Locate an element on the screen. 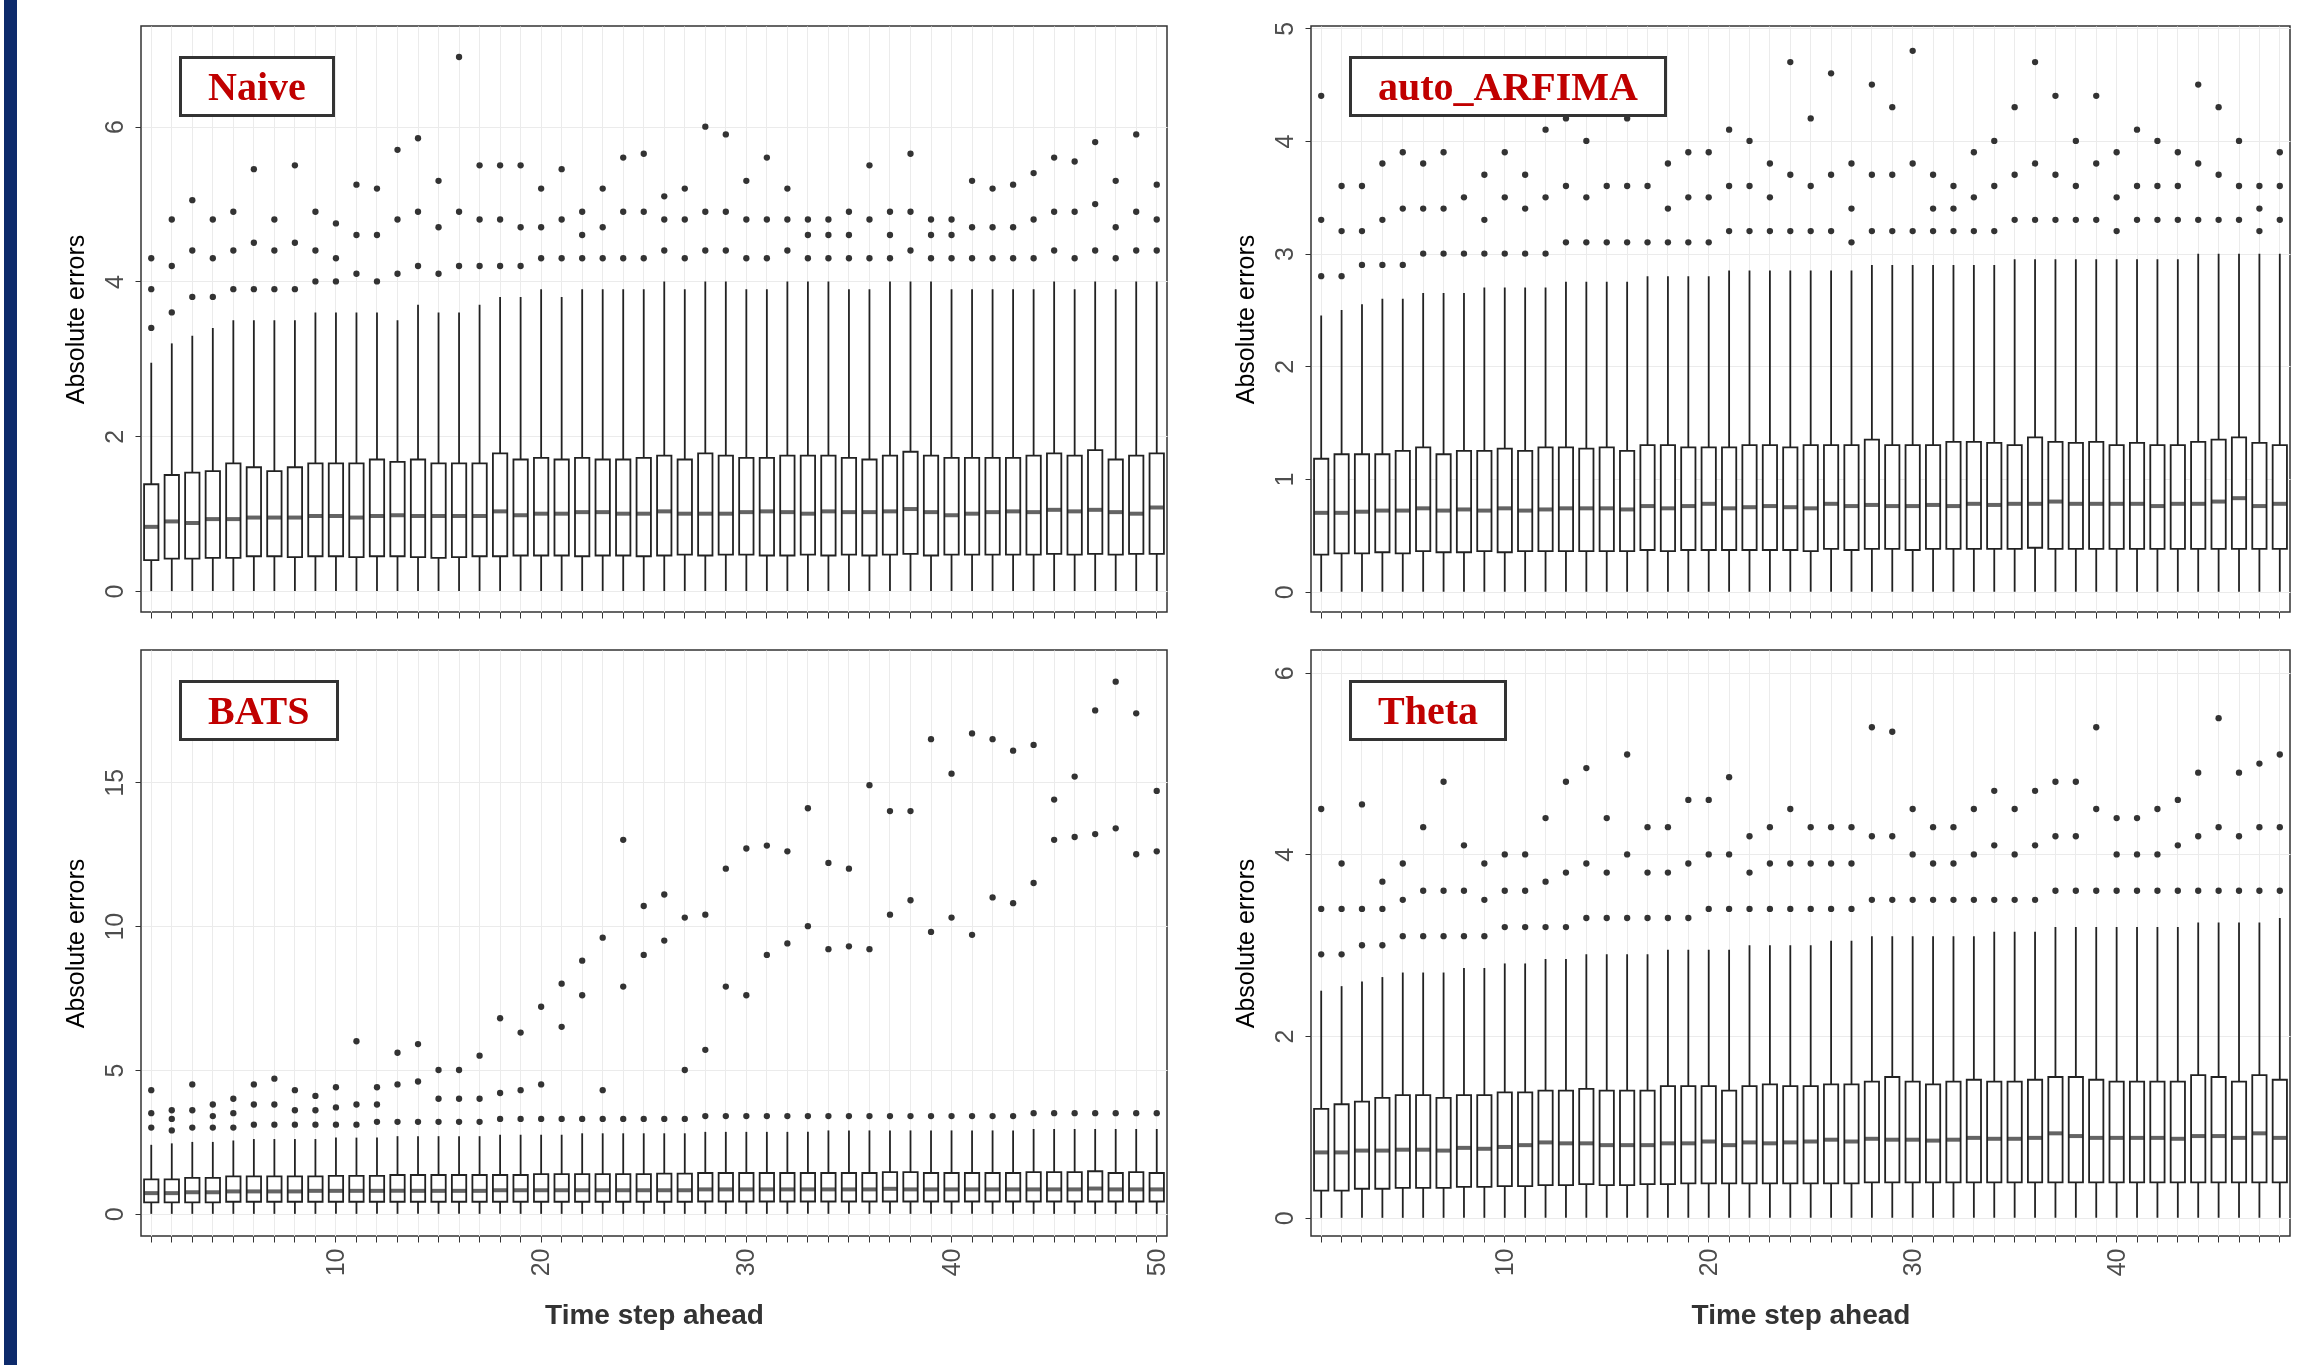 The height and width of the screenshot is (1365, 2302). text: Naive is located at coordinates (257, 86).